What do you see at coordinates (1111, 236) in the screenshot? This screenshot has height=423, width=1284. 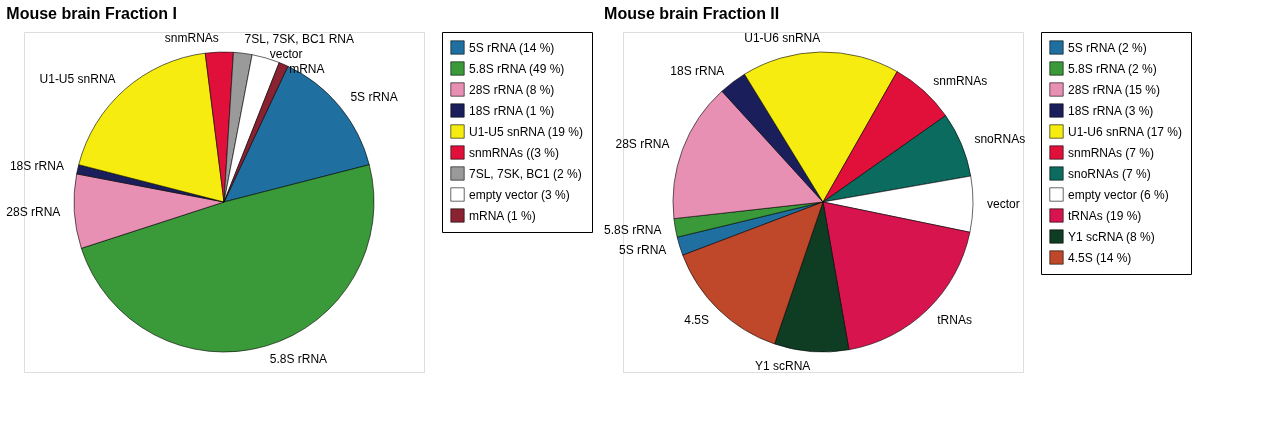 I see `legend-label: Y1 scRNA (8 %)` at bounding box center [1111, 236].